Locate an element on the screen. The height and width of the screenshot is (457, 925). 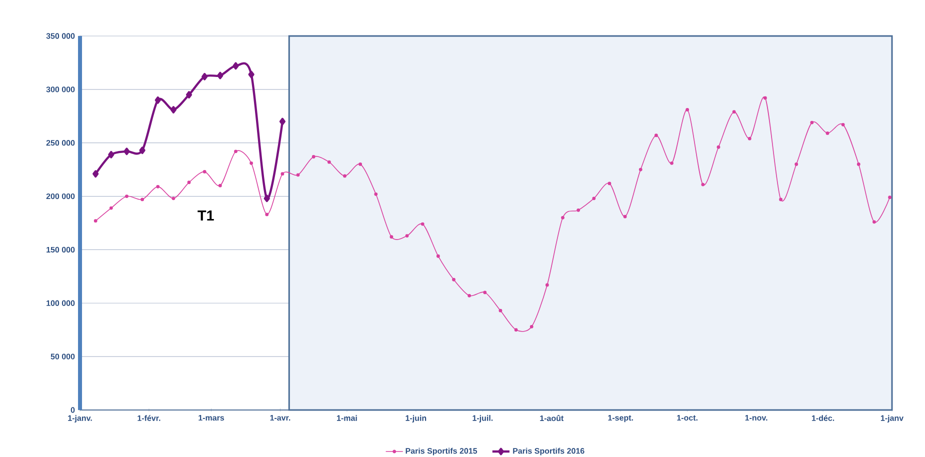
x-tick-label: 1-sept. is located at coordinates (620, 418).